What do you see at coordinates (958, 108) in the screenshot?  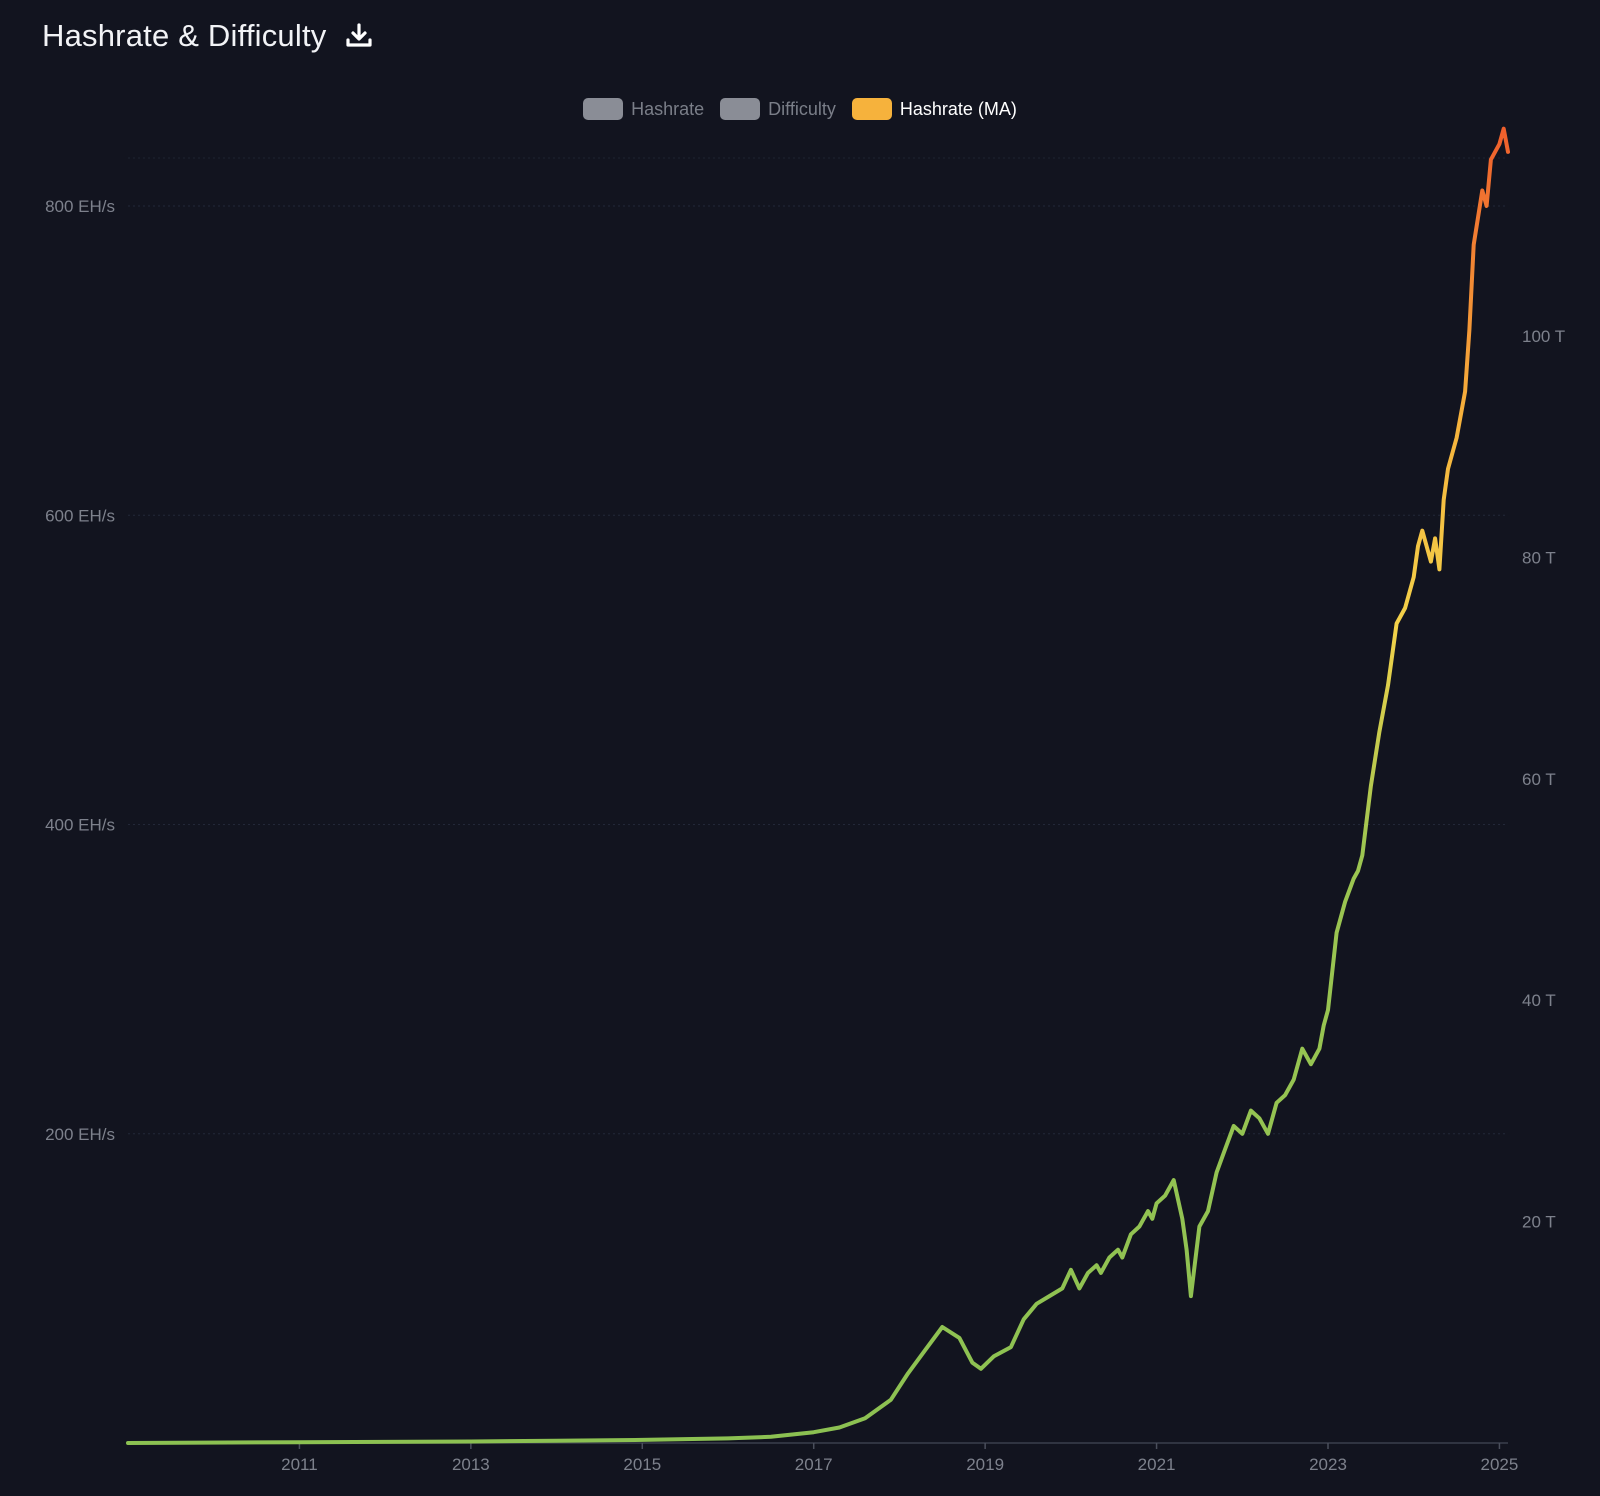 I see `legend-label-hashrate-ma: Hashrate (MA)` at bounding box center [958, 108].